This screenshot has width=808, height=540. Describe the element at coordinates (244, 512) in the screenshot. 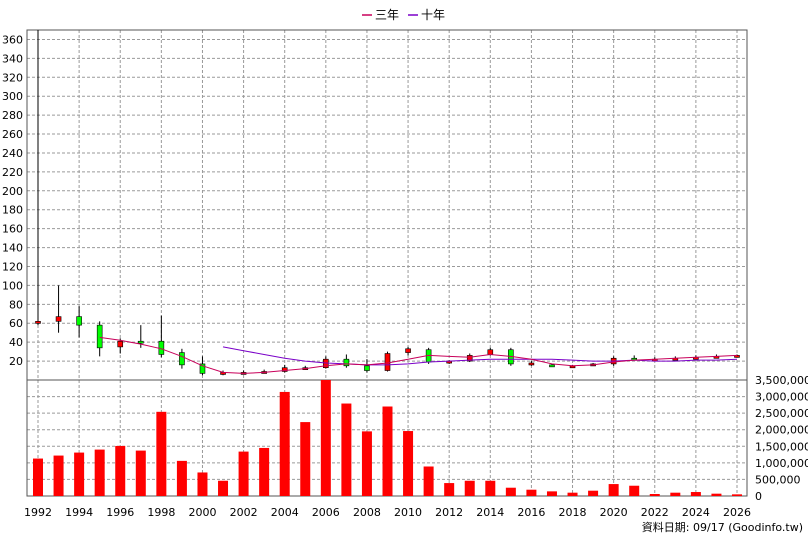

I see `x-tick-label: 2002` at that location.